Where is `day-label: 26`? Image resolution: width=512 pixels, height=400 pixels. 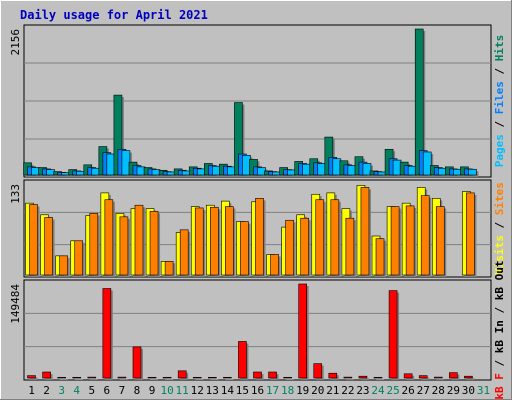
day-label: 26 is located at coordinates (408, 390).